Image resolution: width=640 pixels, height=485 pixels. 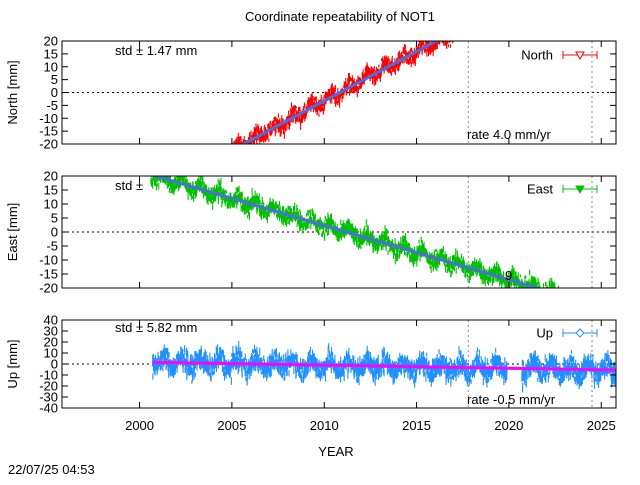 I want to click on y-axis-label: East [mm], so click(x=12, y=232).